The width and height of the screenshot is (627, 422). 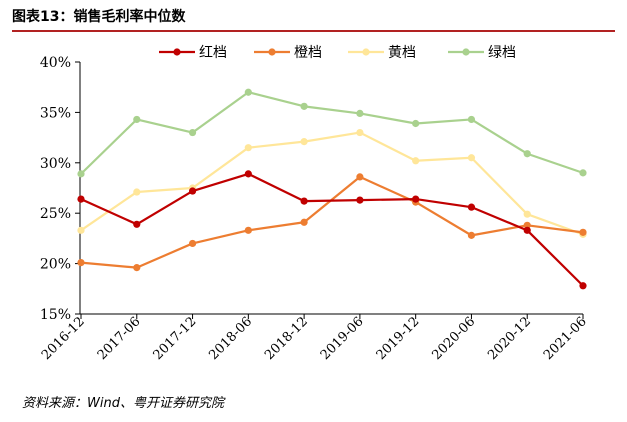 I want to click on x-tick-label: 2017-06, so click(x=119, y=338).